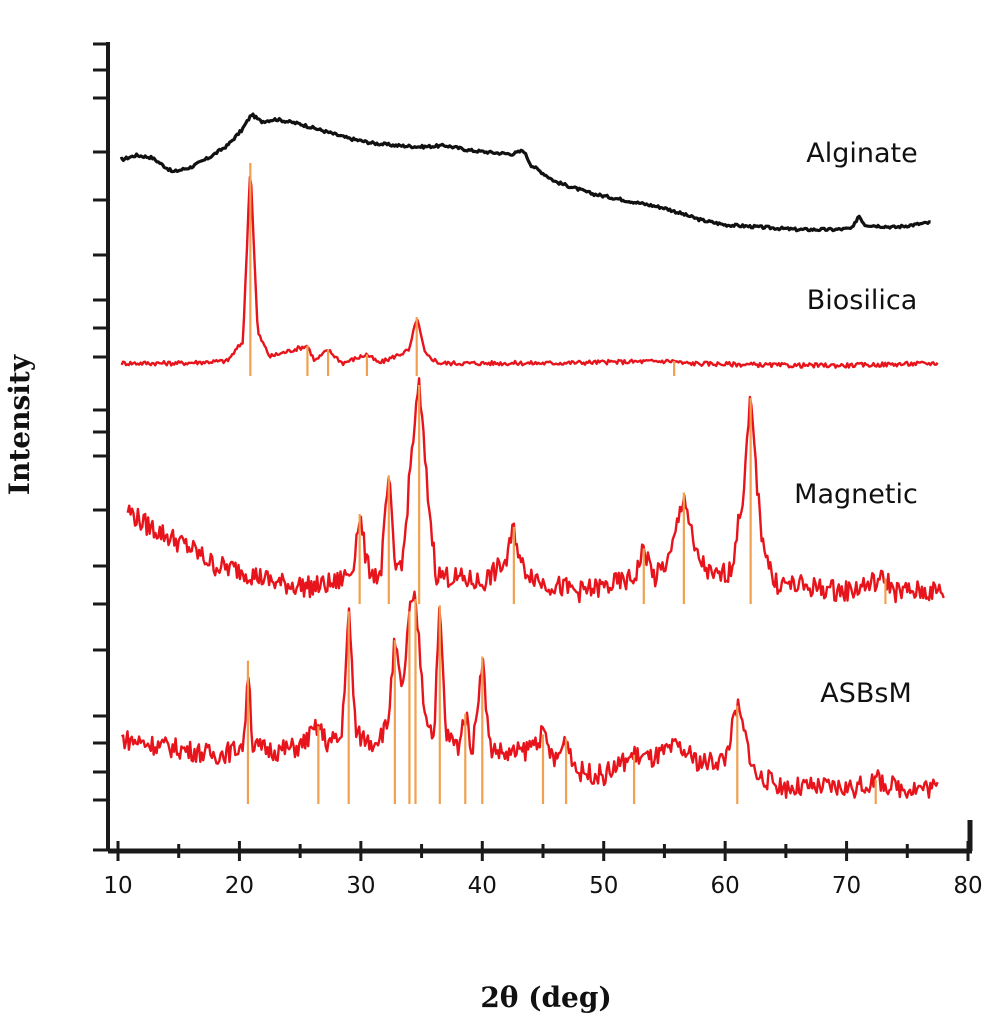 The width and height of the screenshot is (1000, 1014). Describe the element at coordinates (239, 886) in the screenshot. I see `x-tick-label: 20` at that location.